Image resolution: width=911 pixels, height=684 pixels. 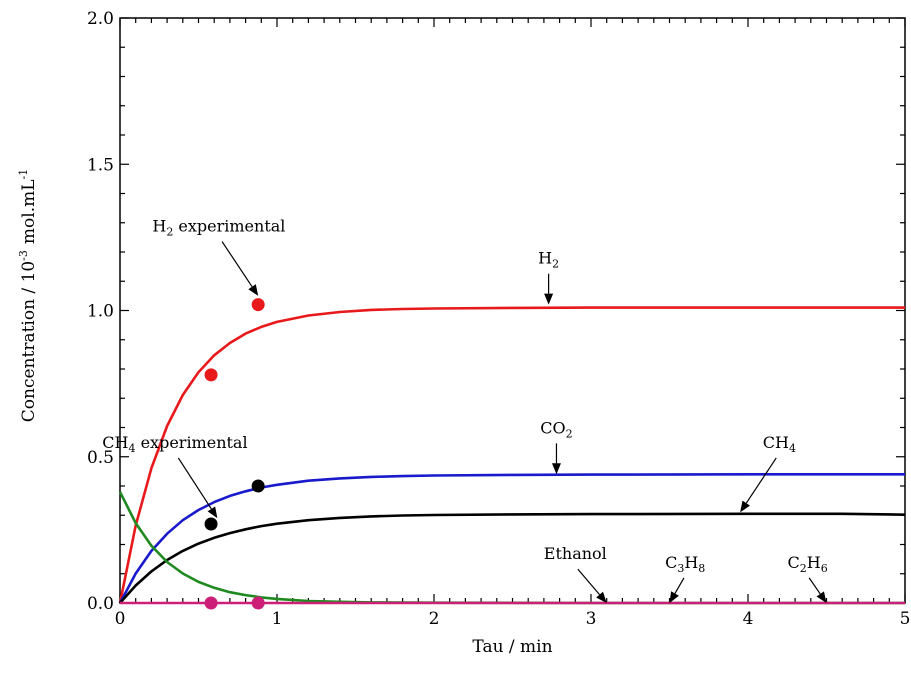 I want to click on annotation-h2-arrow-head, so click(x=549, y=299).